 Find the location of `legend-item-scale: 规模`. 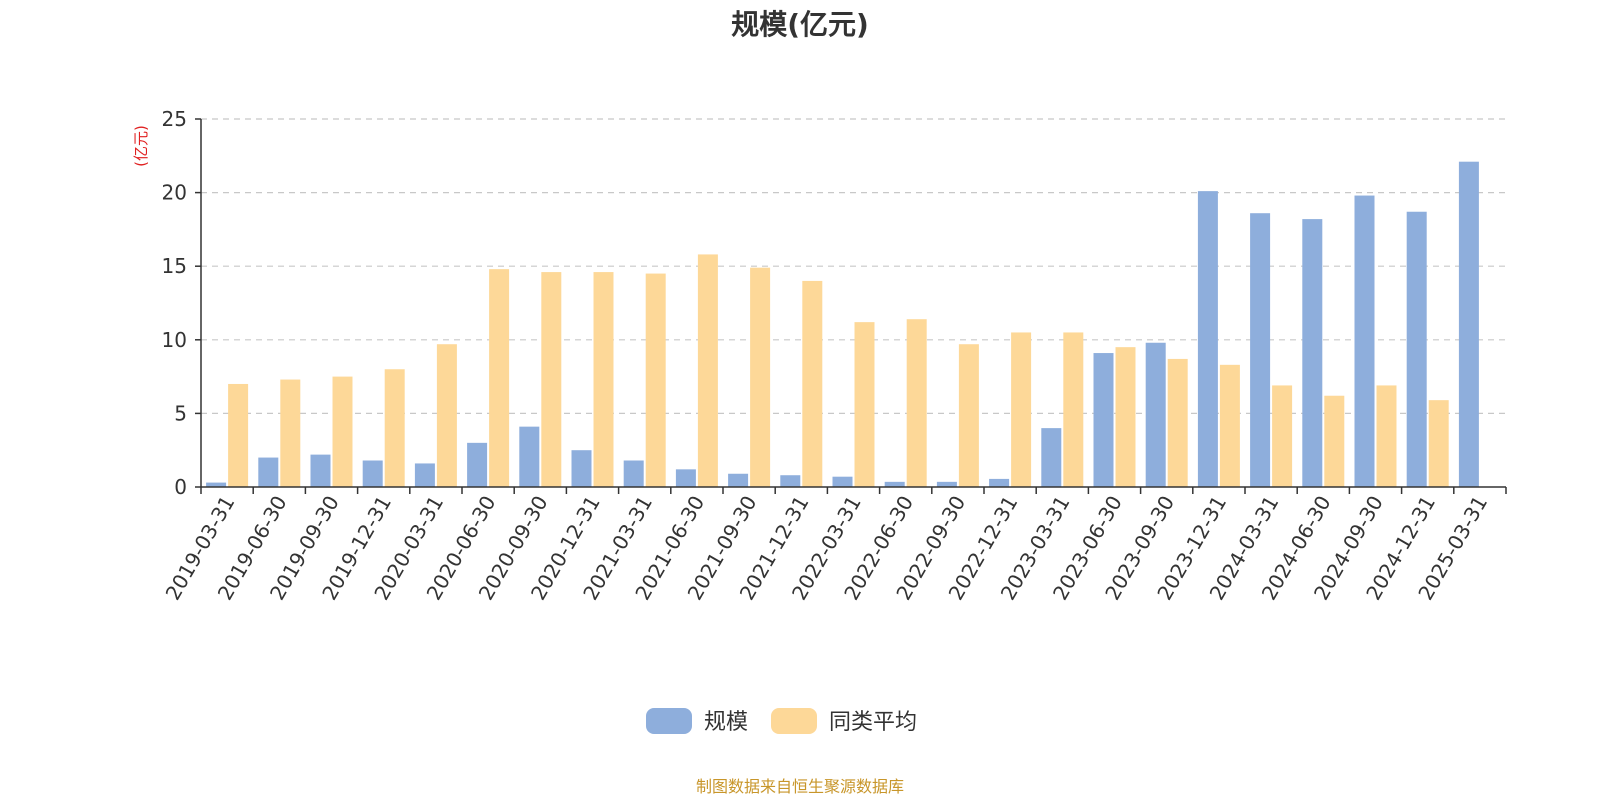

legend-item-scale: 规模 is located at coordinates (697, 721).